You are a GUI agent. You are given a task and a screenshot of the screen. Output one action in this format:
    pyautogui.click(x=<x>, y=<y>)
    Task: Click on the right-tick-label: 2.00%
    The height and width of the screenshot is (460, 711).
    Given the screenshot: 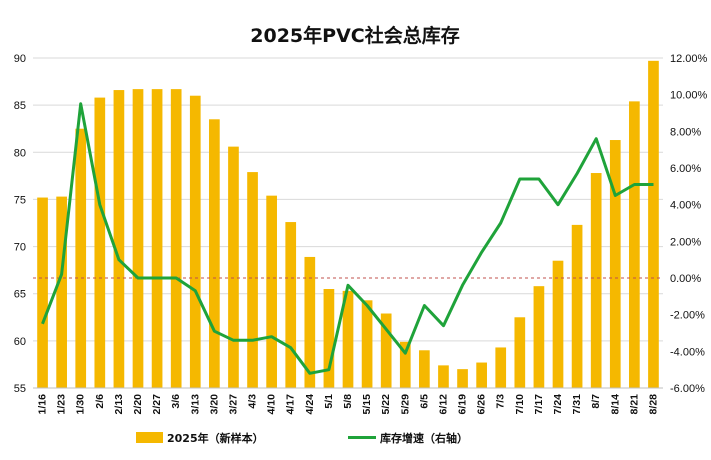 What is the action you would take?
    pyautogui.click(x=685, y=242)
    